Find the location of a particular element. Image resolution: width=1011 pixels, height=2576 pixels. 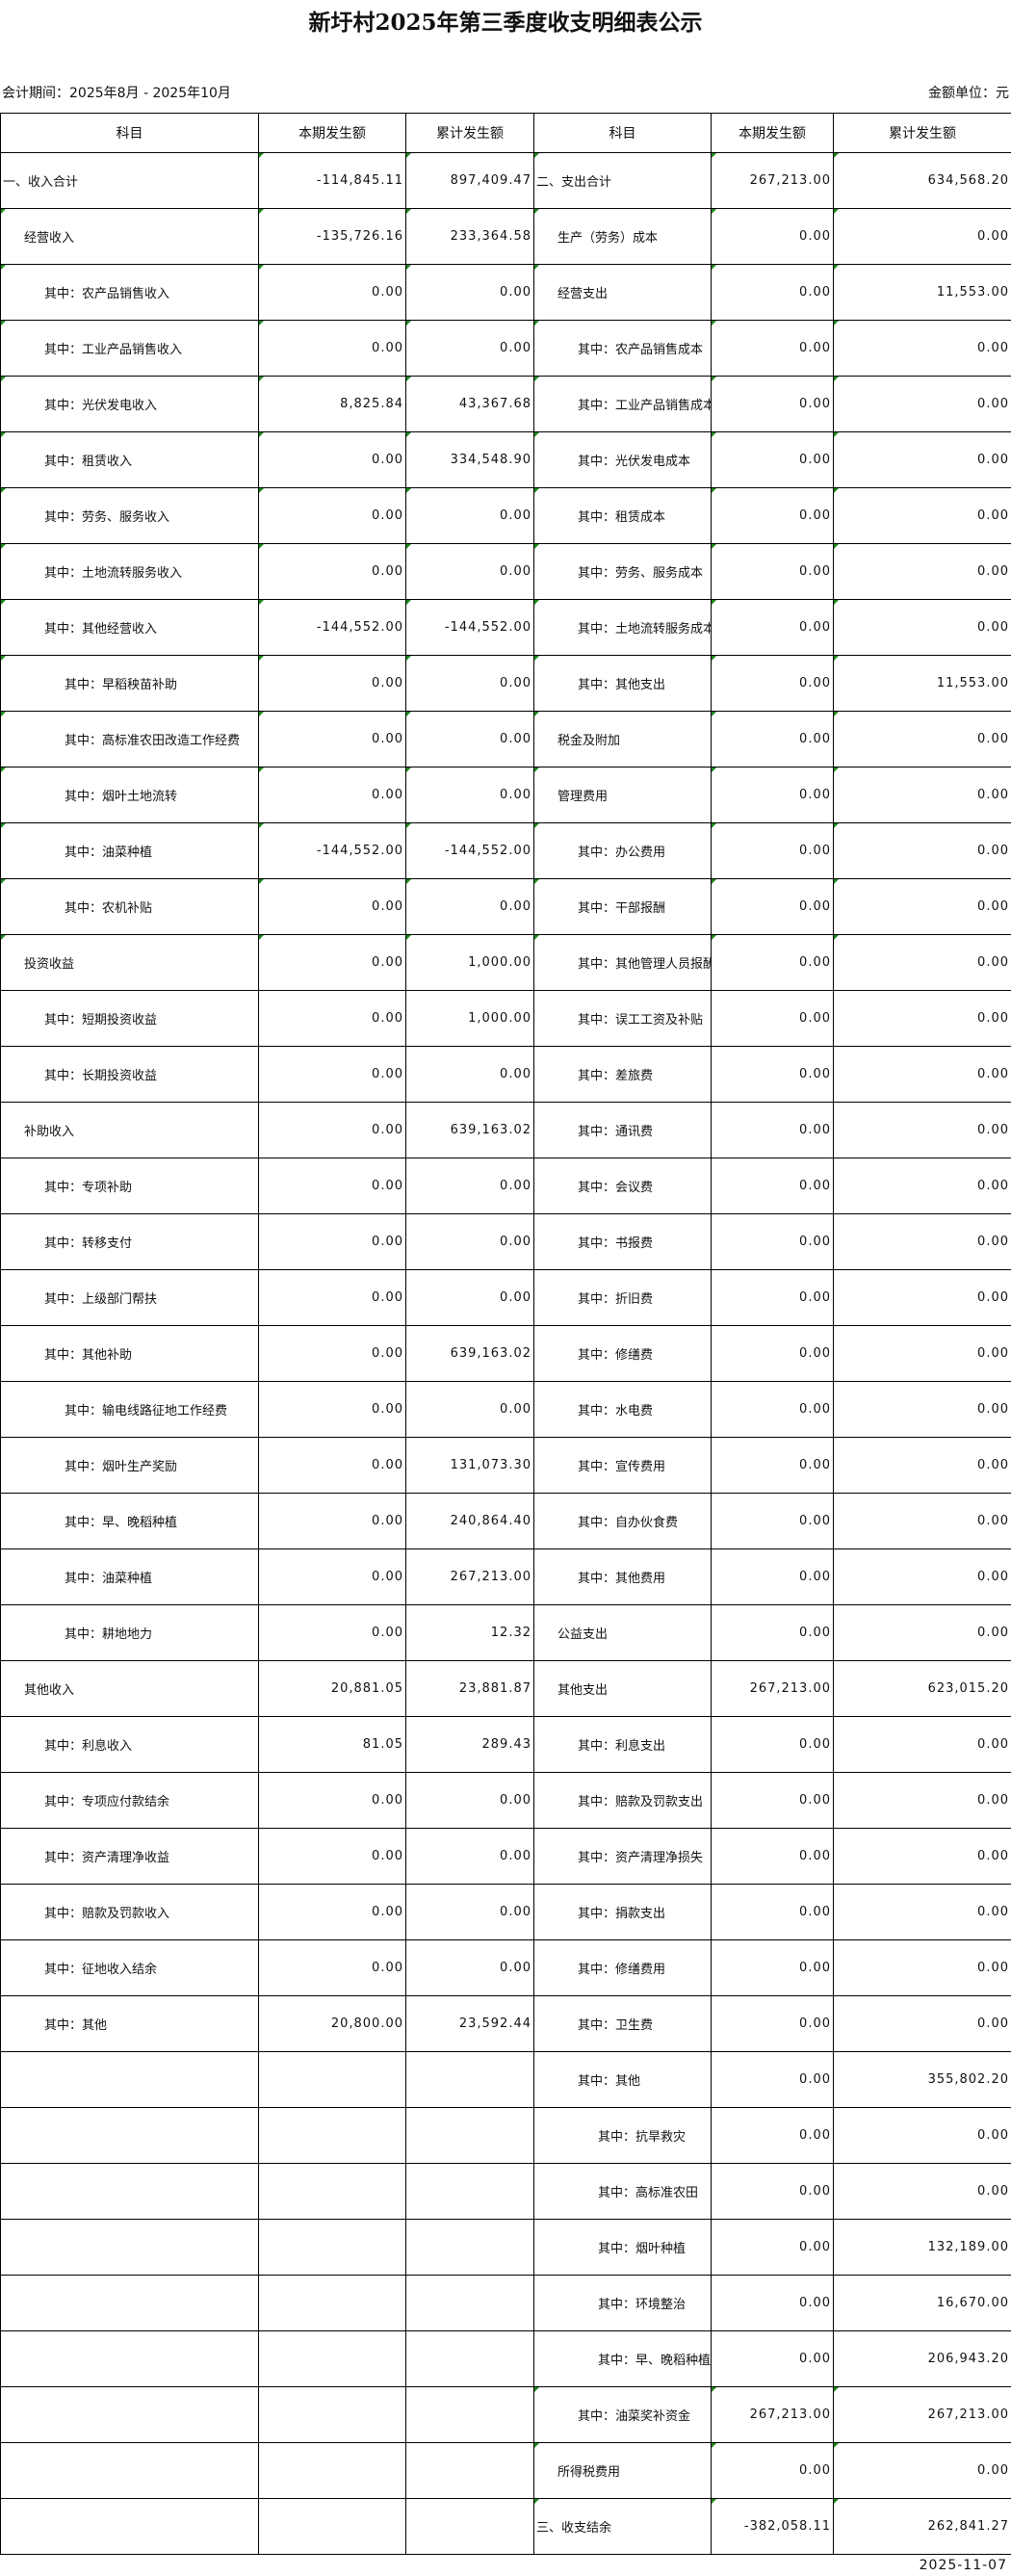

income-cumulative-amount: 1,000.00 is located at coordinates (470, 962).